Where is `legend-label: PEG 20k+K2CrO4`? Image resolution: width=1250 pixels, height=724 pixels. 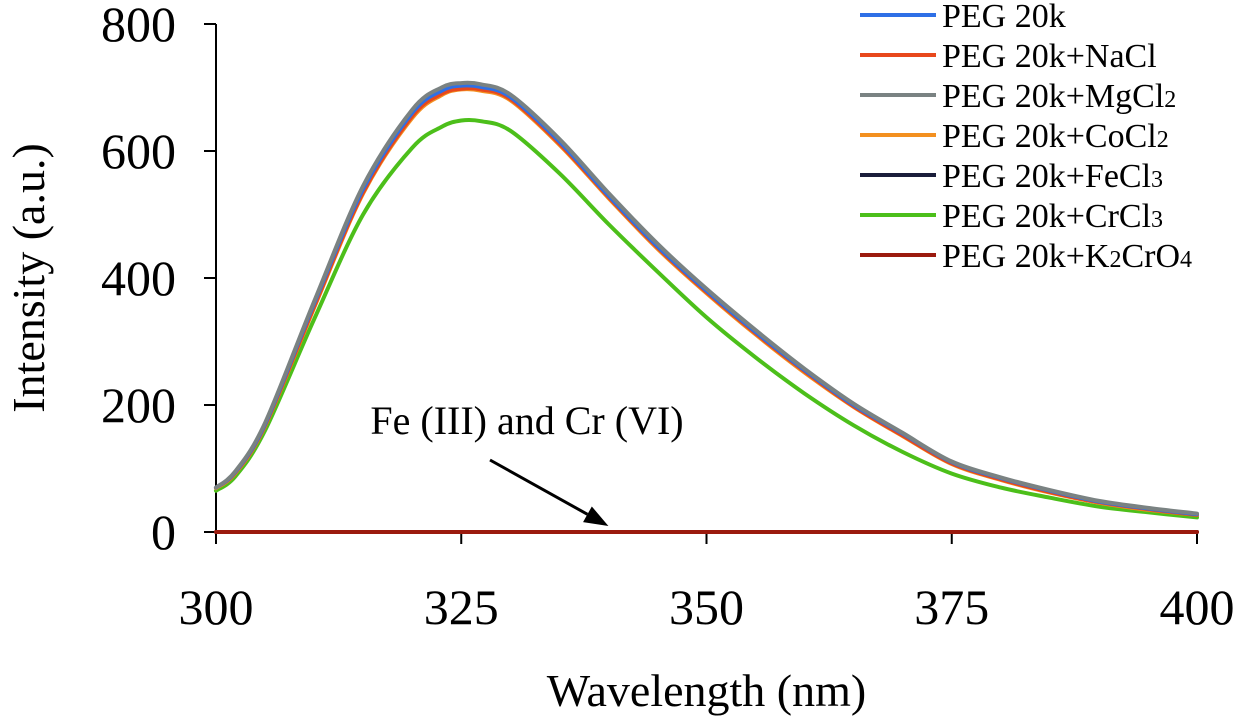 legend-label: PEG 20k+K2CrO4 is located at coordinates (1067, 256).